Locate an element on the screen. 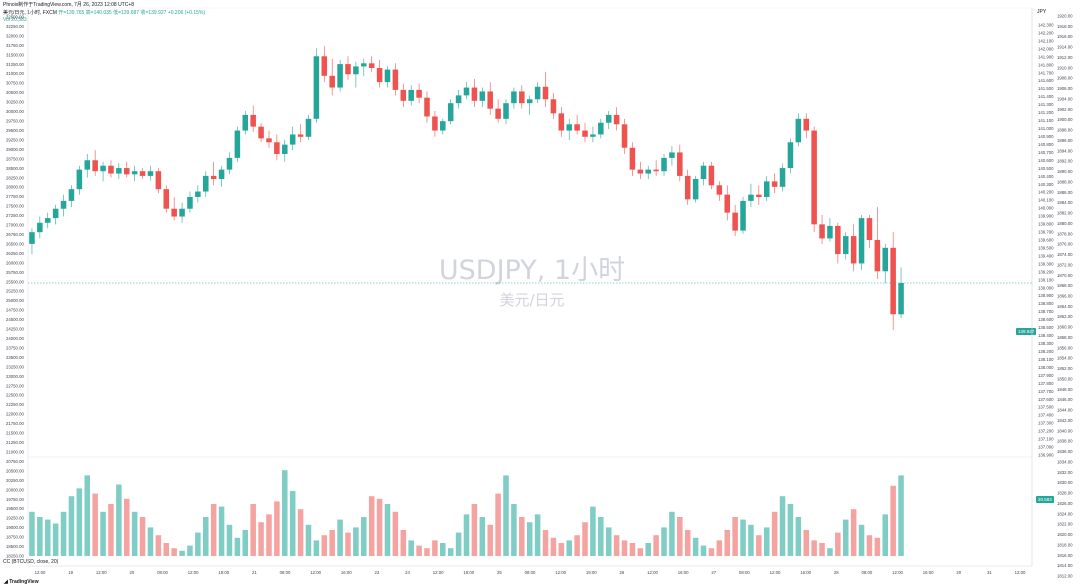  price-tick-label: 140.300 is located at coordinates (1046, 184).